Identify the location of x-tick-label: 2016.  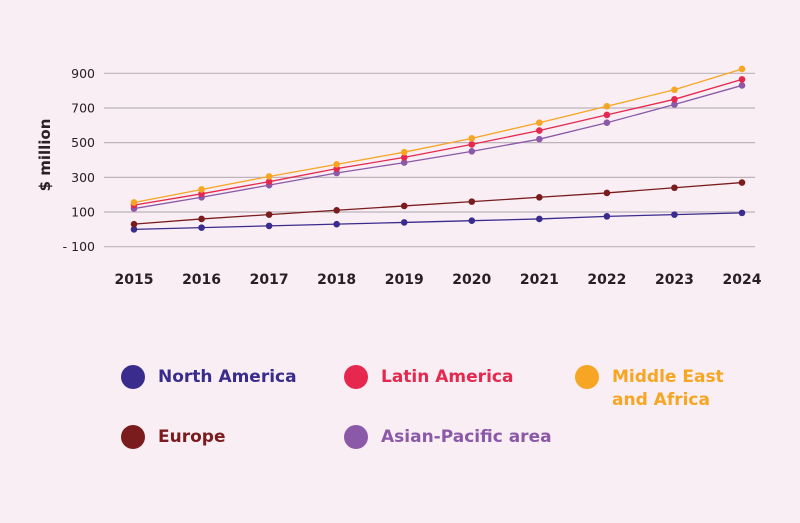
(201, 280).